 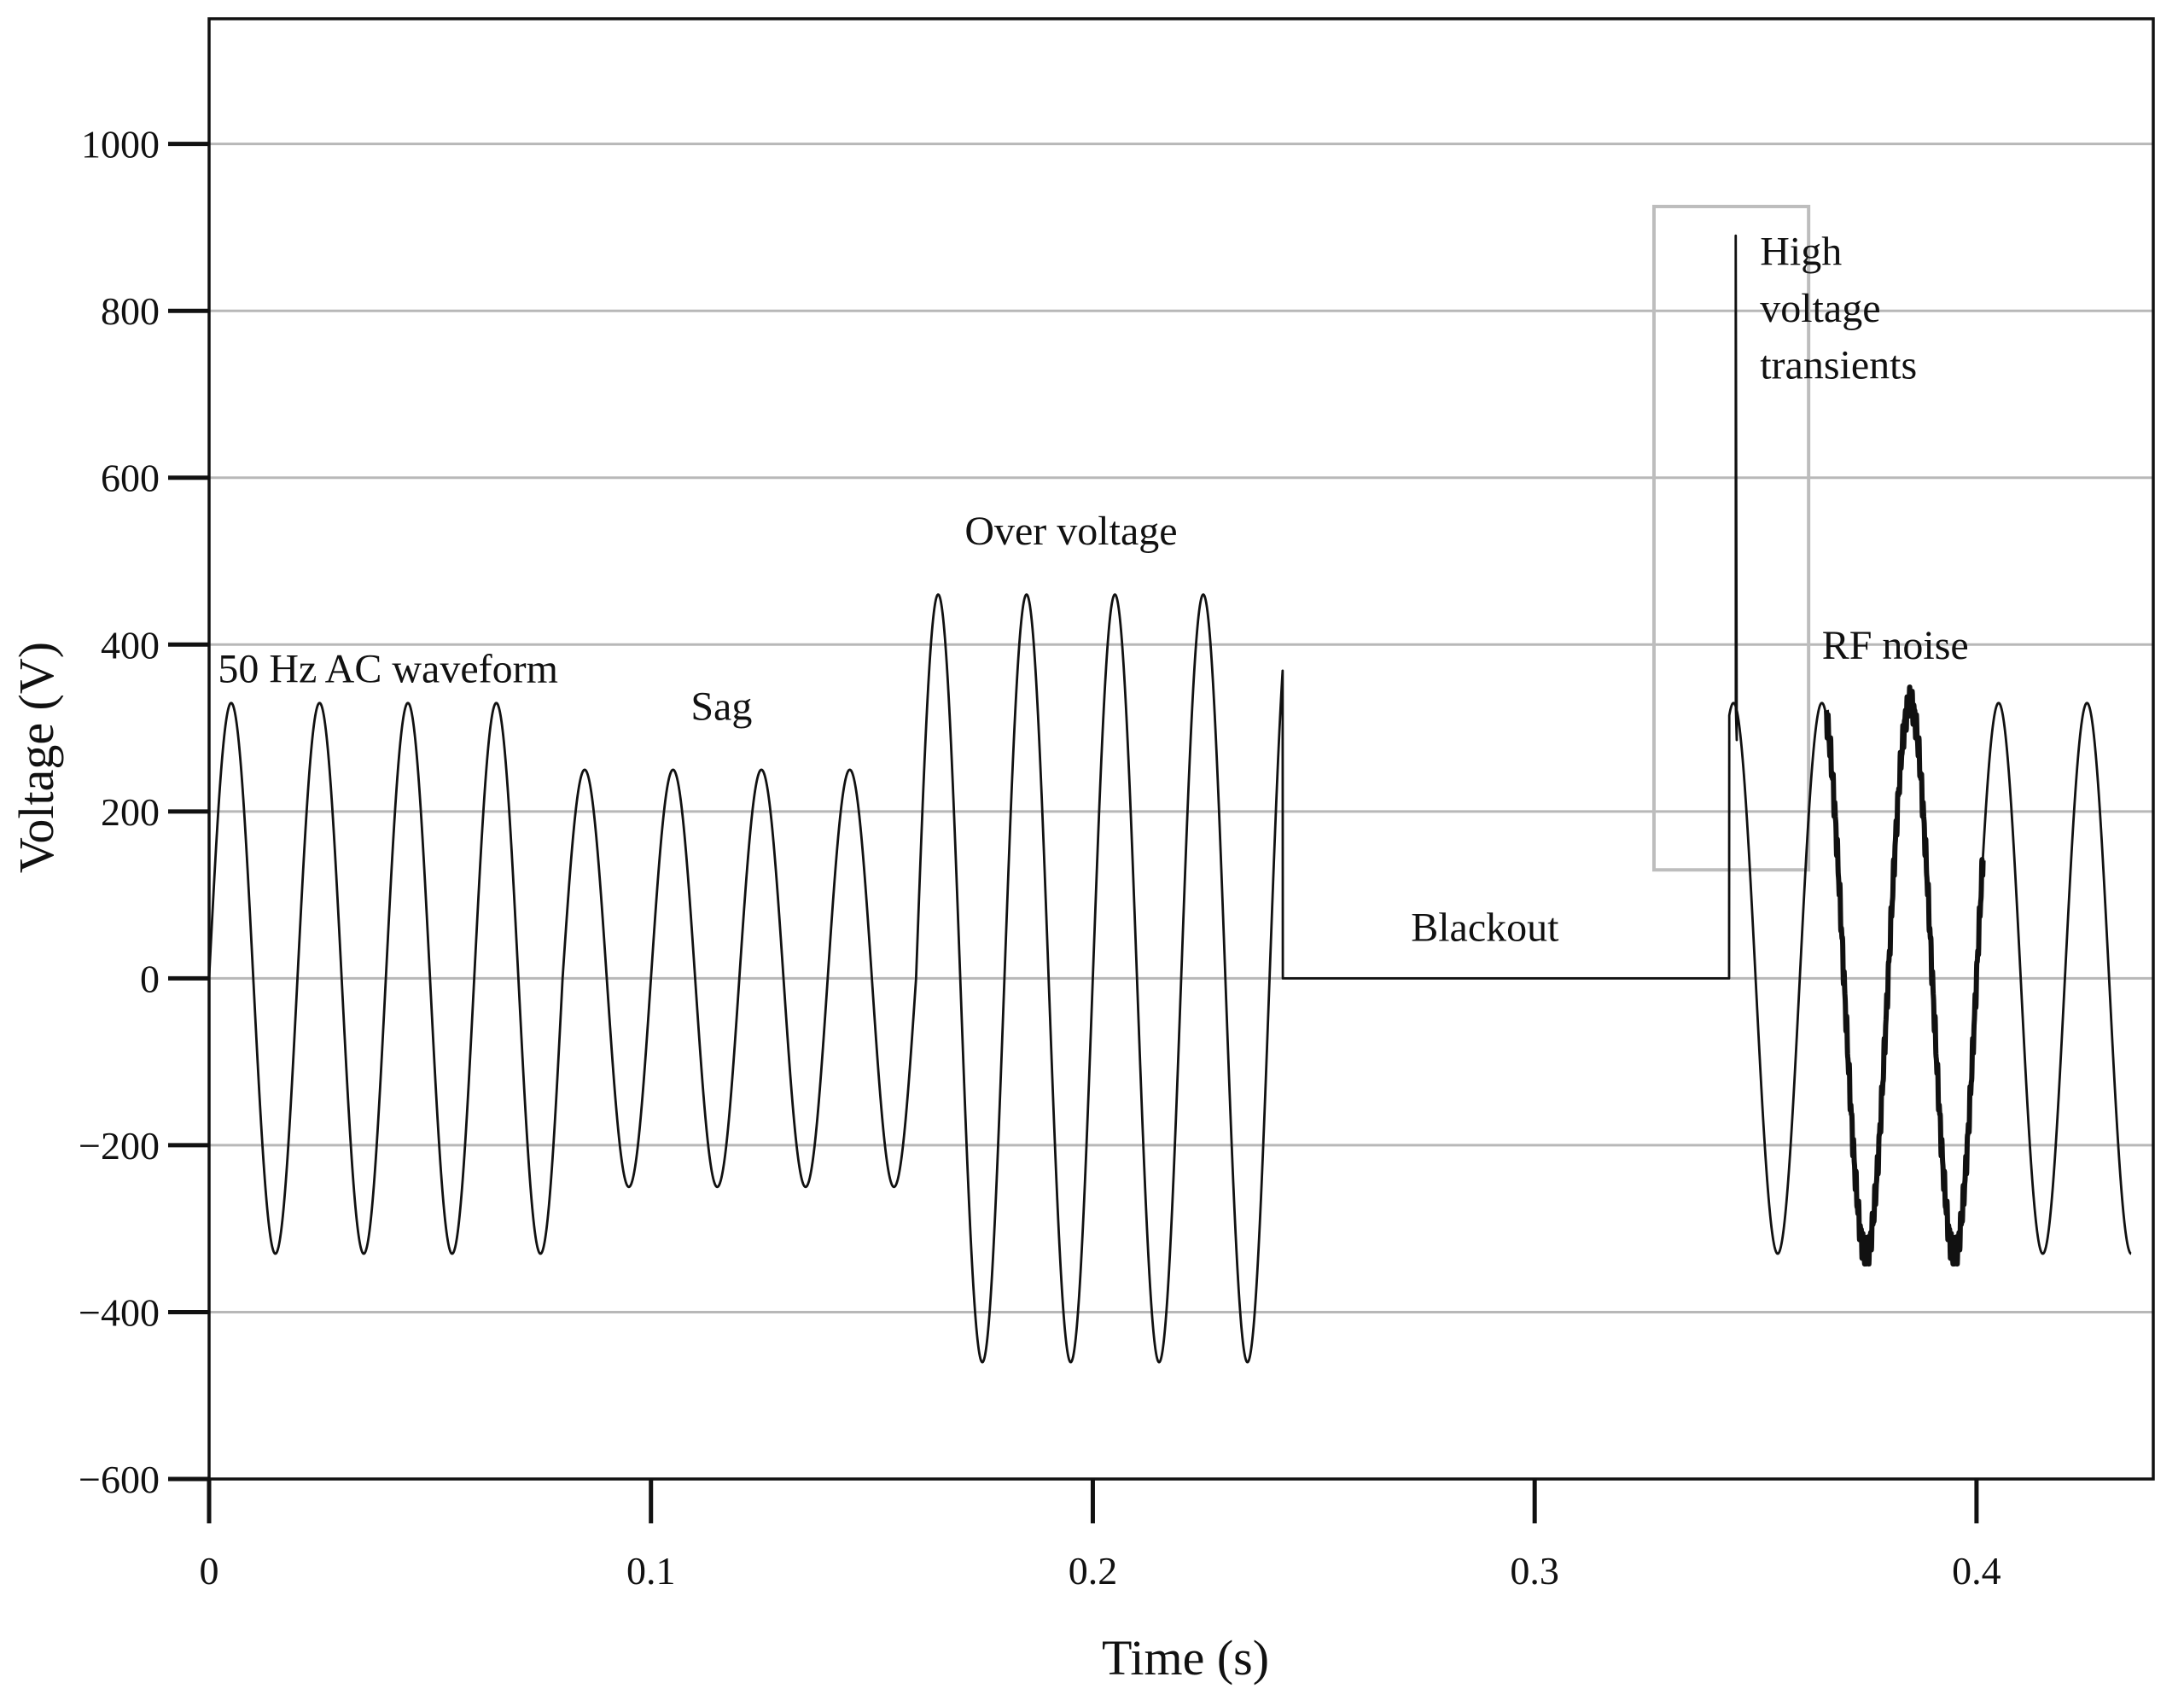 I want to click on y-tick-label-1: −400, so click(x=120, y=1312).